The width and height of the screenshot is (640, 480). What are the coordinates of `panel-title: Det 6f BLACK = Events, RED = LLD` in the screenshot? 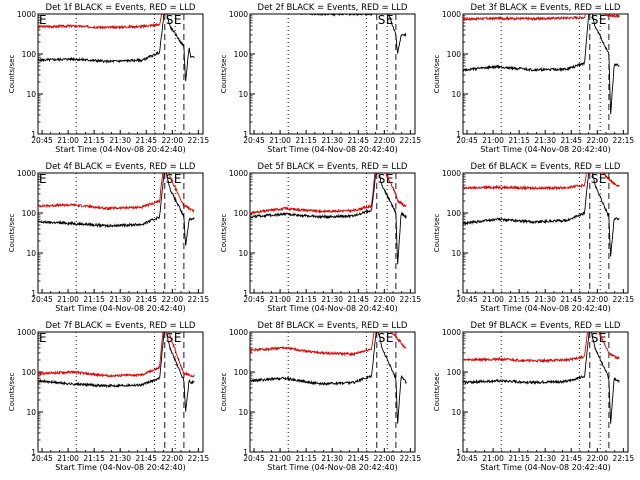 It's located at (546, 167).